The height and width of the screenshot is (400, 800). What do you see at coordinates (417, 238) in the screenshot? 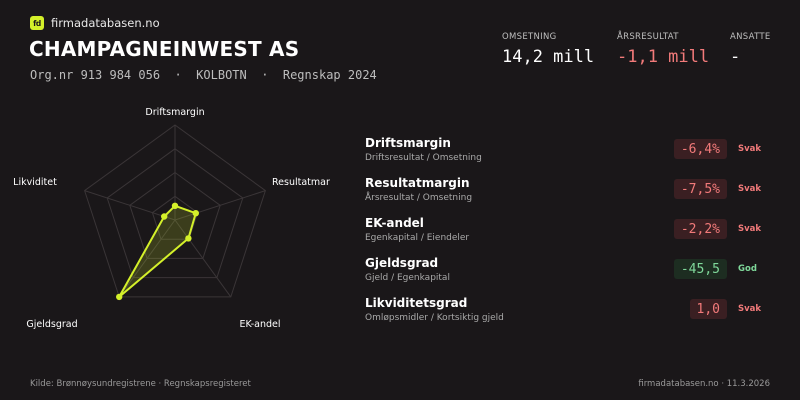
I see `metric-formula: Egenkapital / Eiendeler` at bounding box center [417, 238].